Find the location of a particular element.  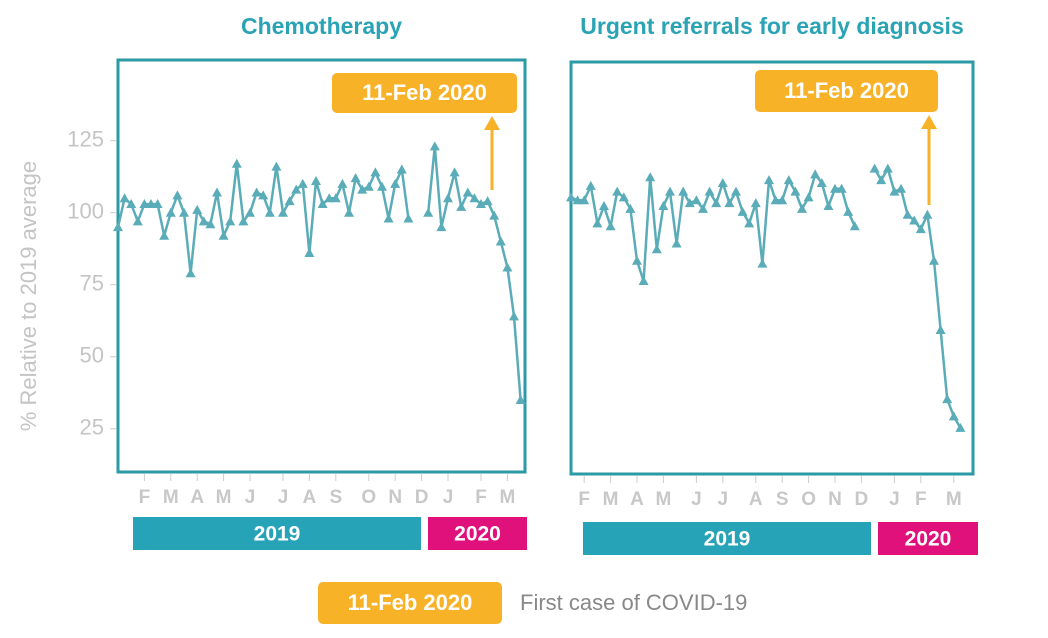

annotation-box is located at coordinates (846, 91).